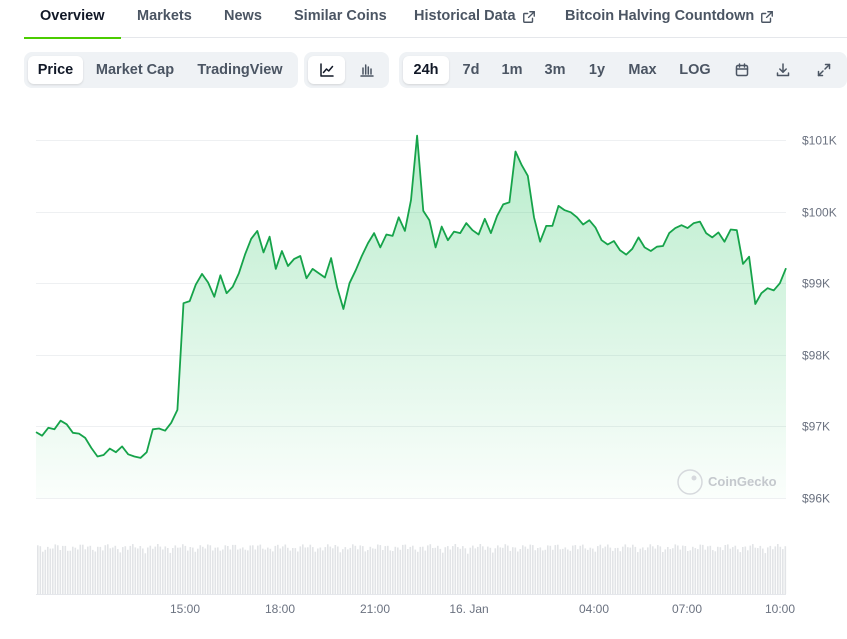 This screenshot has height=639, width=847. I want to click on price-button: Price, so click(55, 70).